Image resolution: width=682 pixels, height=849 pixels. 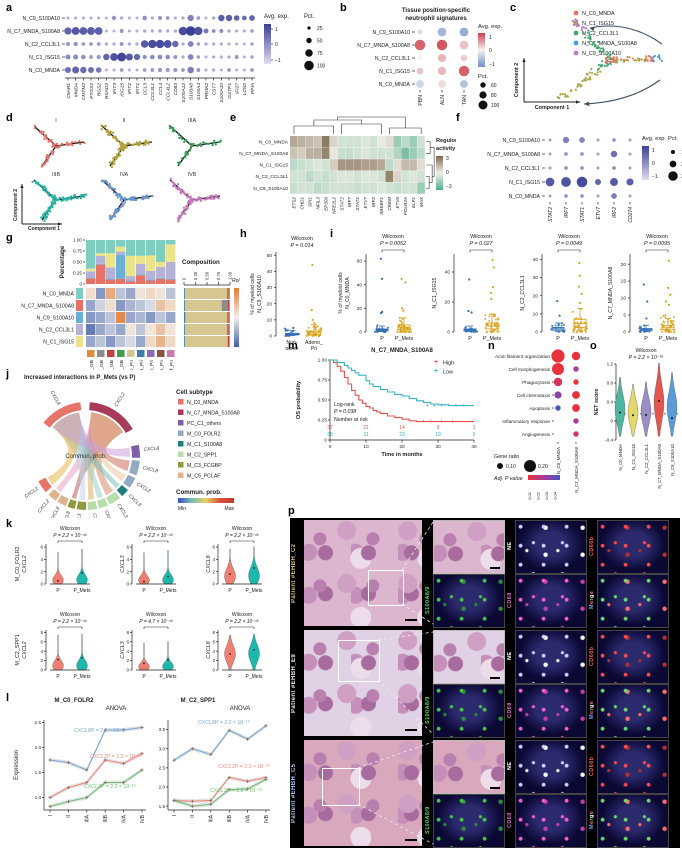 I want to click on svg-text: Regulon, so click(x=446, y=141).